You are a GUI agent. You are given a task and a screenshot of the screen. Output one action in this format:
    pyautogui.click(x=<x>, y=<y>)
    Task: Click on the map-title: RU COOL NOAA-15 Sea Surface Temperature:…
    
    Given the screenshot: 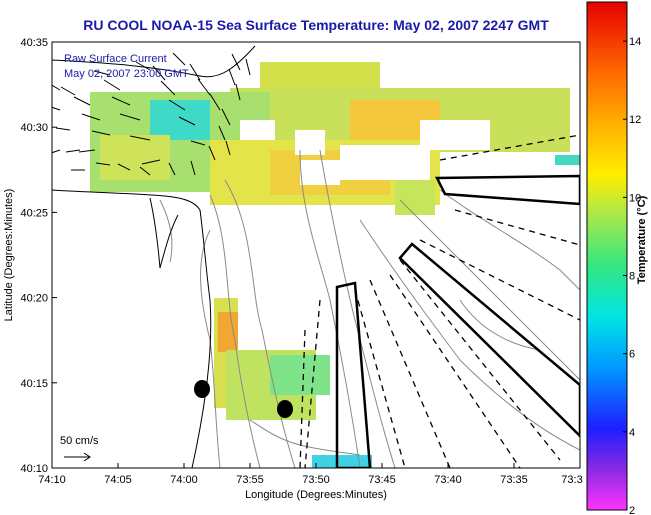 What is the action you would take?
    pyautogui.click(x=316, y=25)
    